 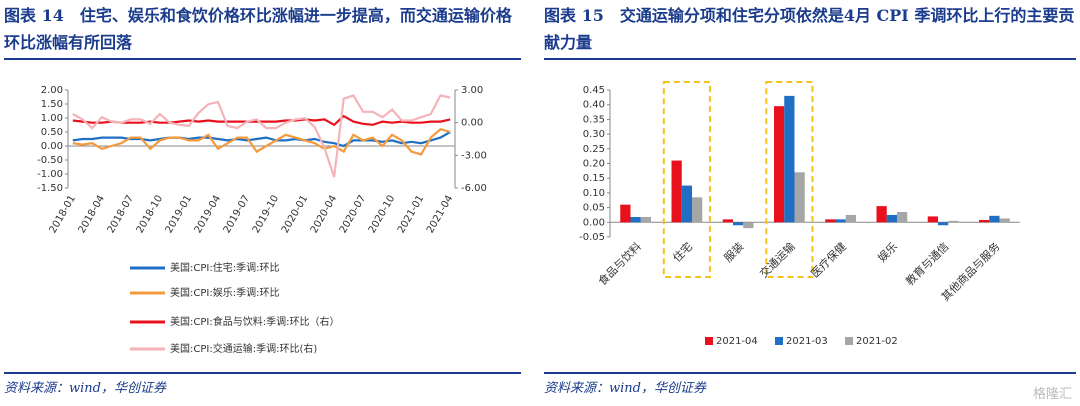 What do you see at coordinates (619, 263) in the screenshot?
I see `x-tick-label: 食品与饮料` at bounding box center [619, 263].